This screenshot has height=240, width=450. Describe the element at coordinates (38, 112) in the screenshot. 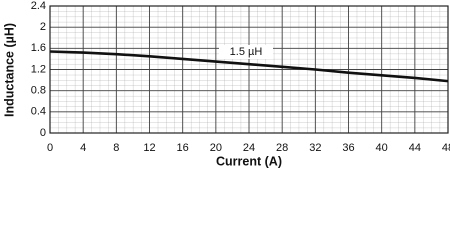

I see `y-tick-label: 0.4` at that location.